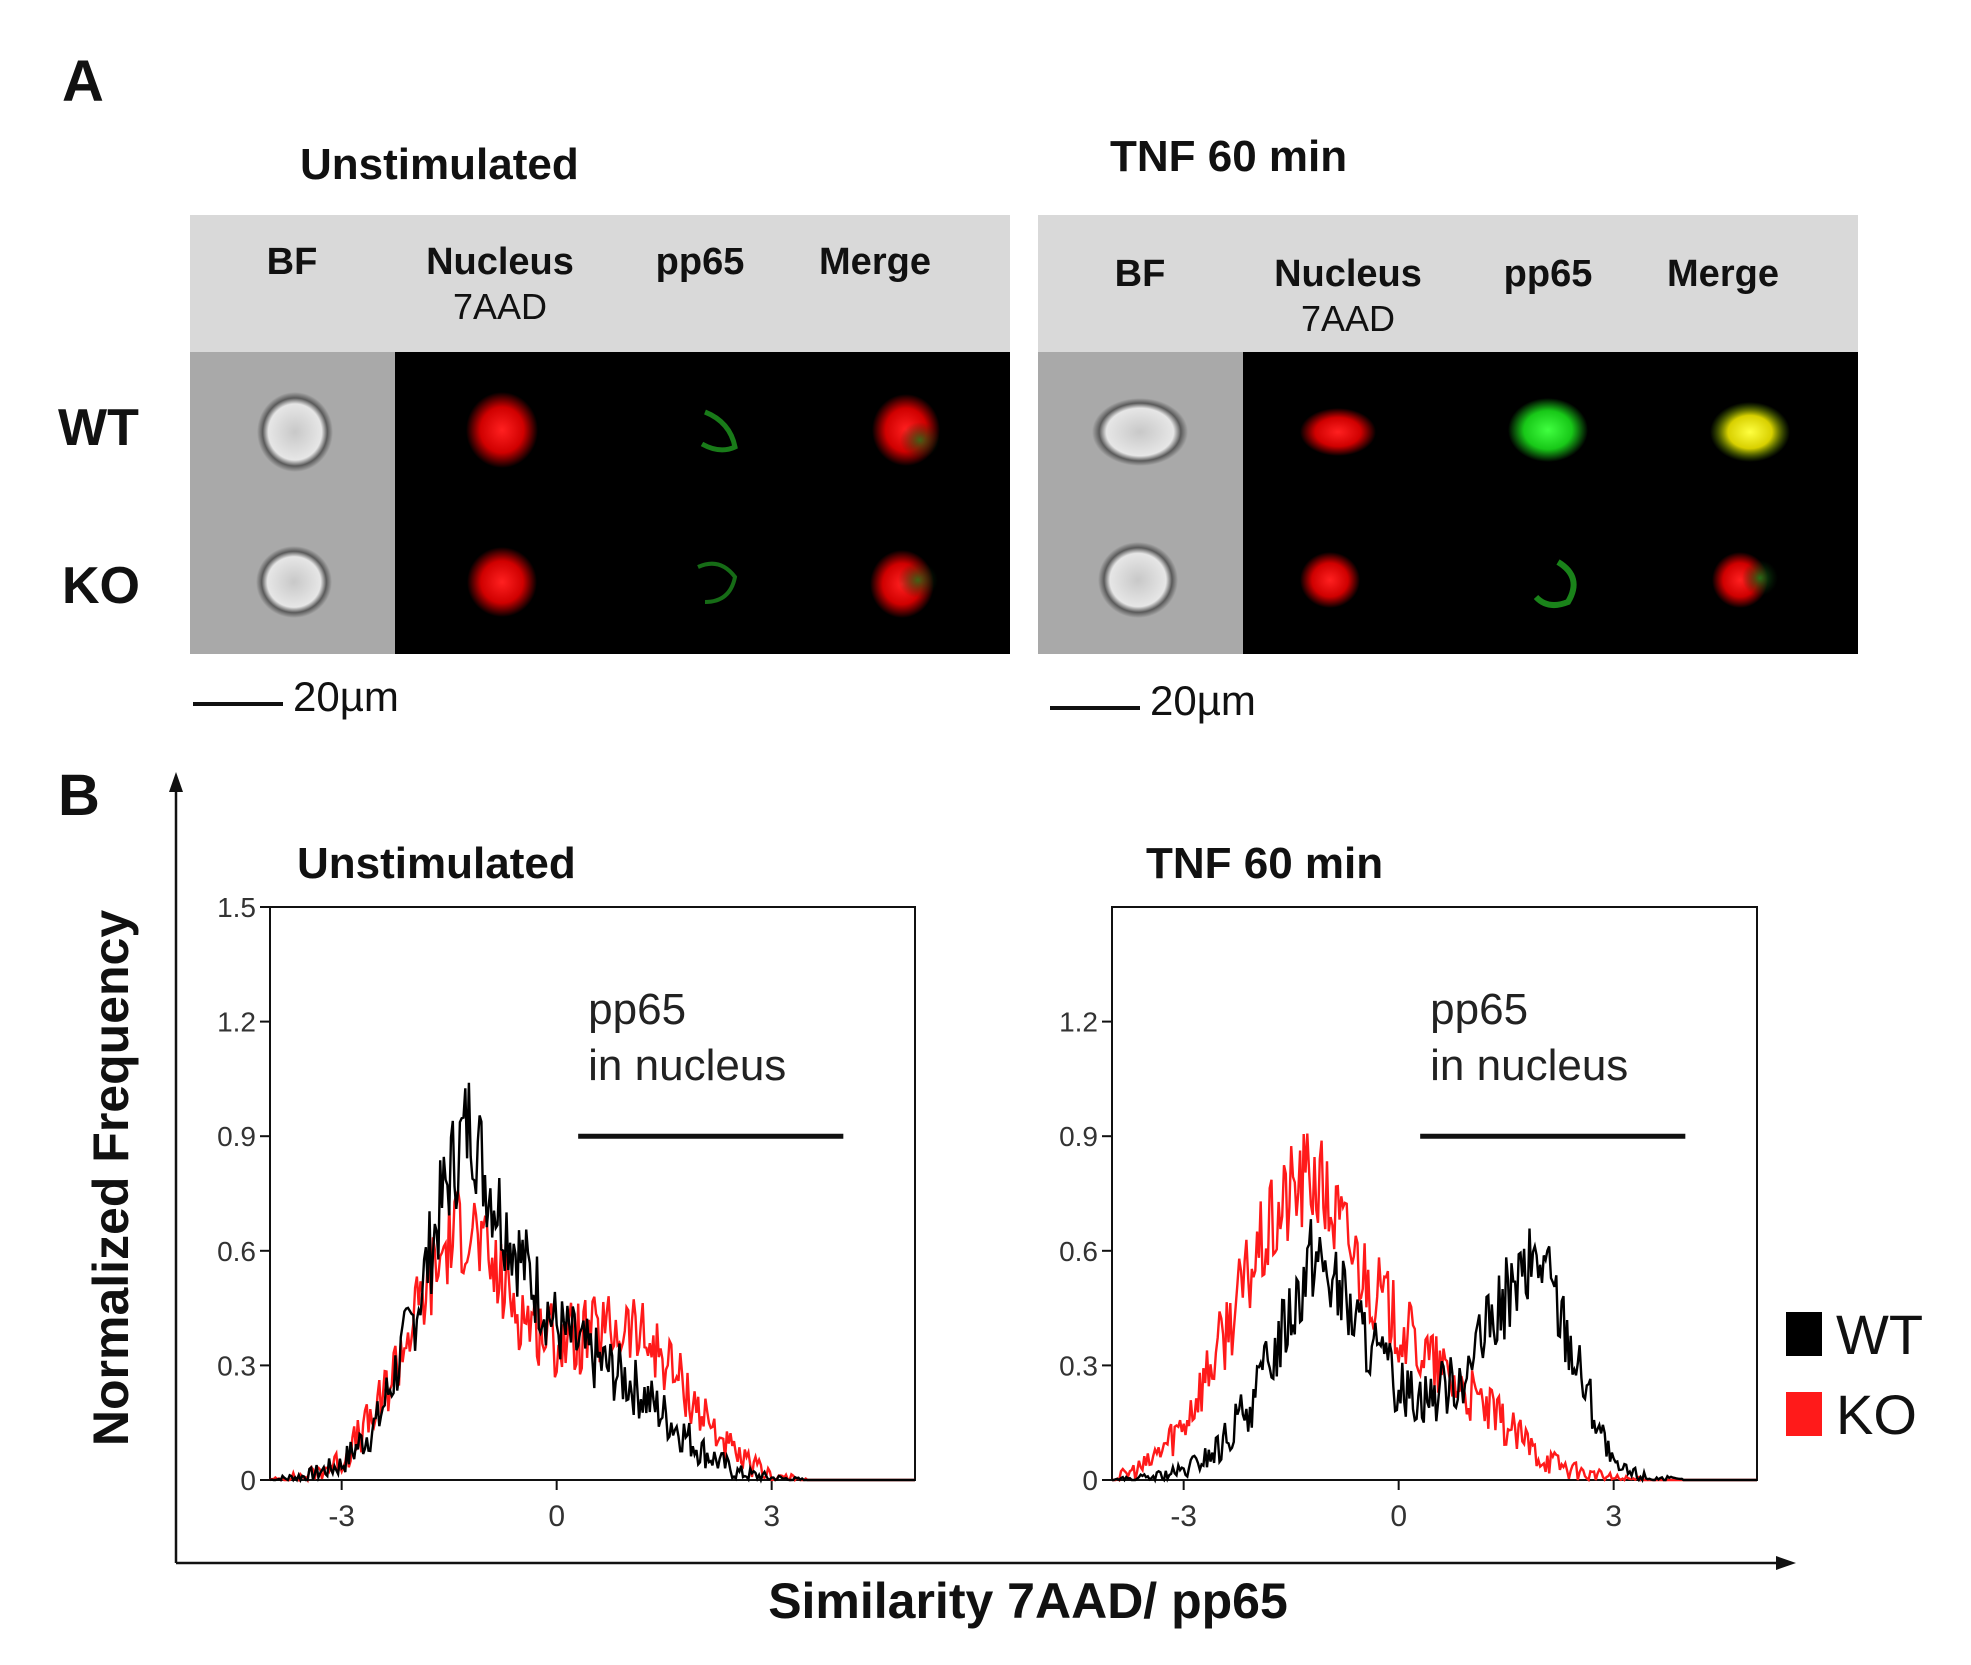 The width and height of the screenshot is (1971, 1665). I want to click on outer-x-arrow, so click(1786, 1563).